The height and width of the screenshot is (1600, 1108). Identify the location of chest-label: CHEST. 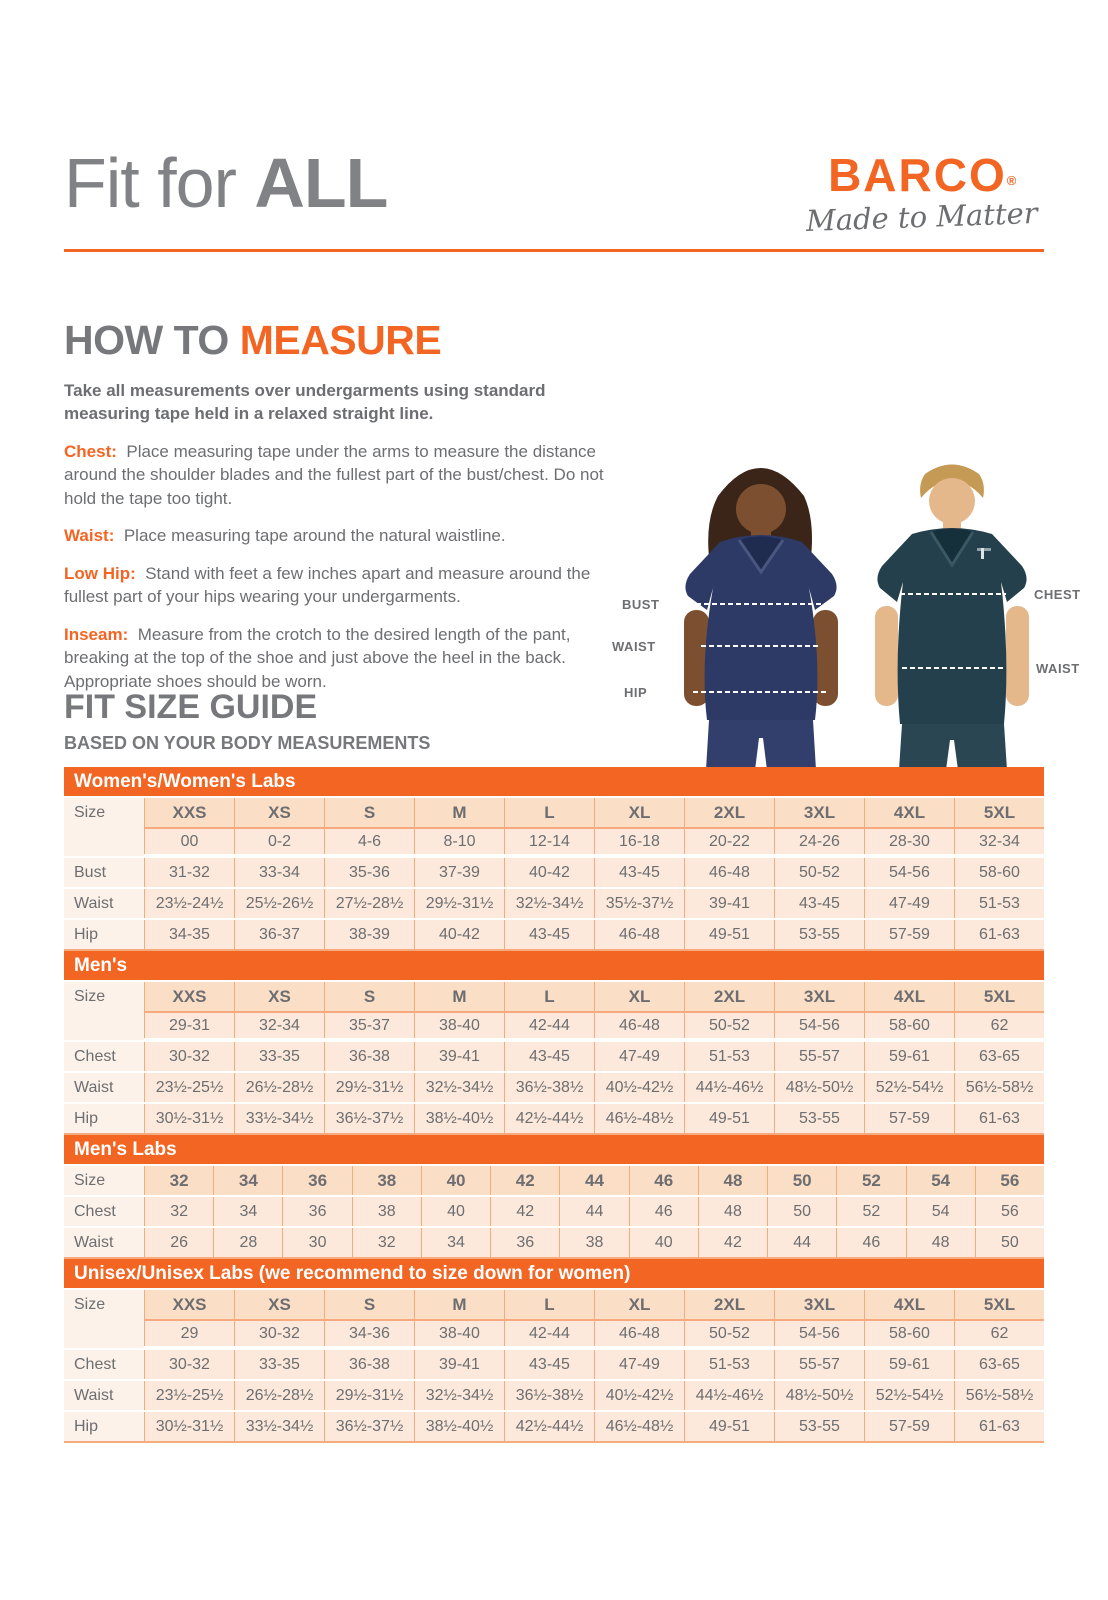
(1057, 594).